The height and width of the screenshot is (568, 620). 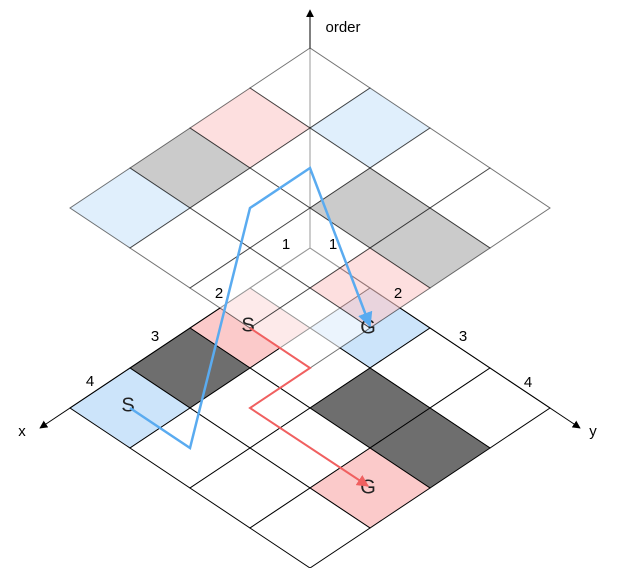 I want to click on grid-cell, so click(x=310, y=527).